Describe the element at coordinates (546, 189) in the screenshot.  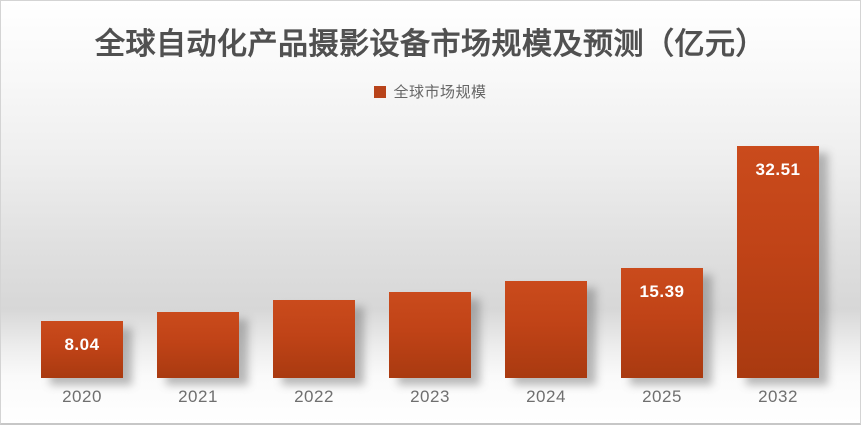
I see `plot-column-2024` at that location.